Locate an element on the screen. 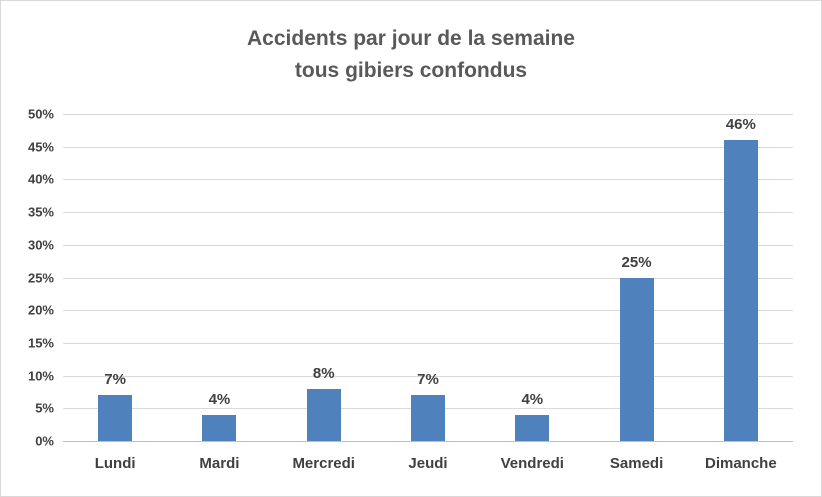  y-tick-label: 40% is located at coordinates (40, 179).